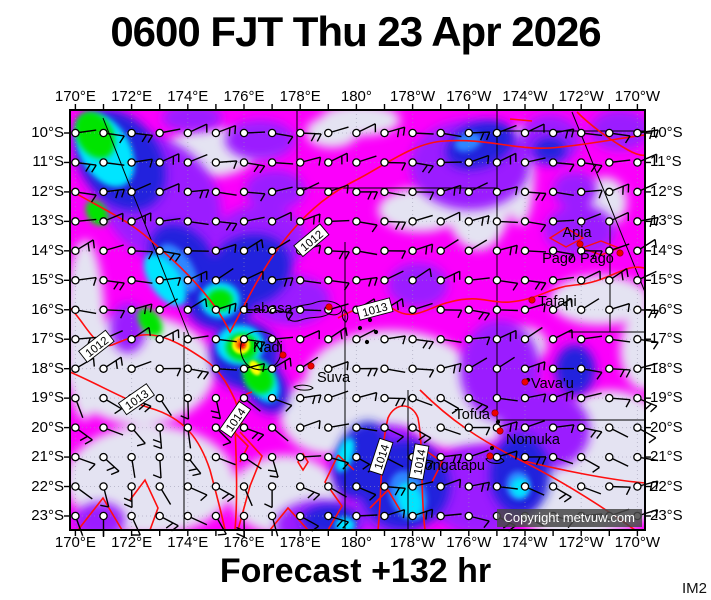  What do you see at coordinates (578, 259) in the screenshot?
I see `city-label: Pago Pago` at bounding box center [578, 259].